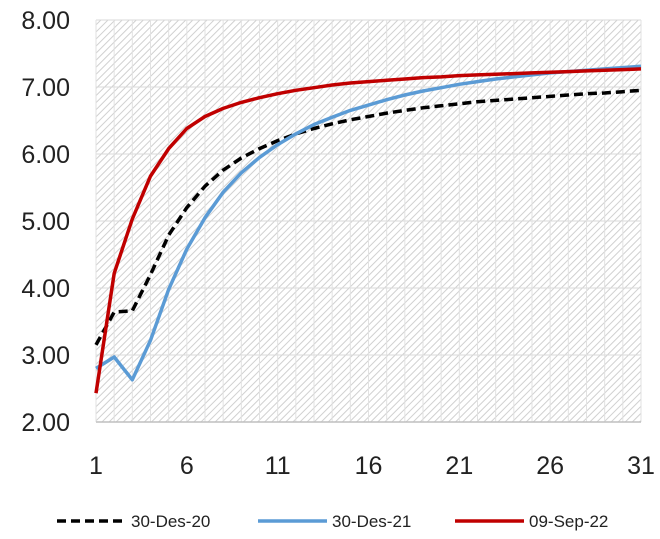 This screenshot has width=660, height=539. Describe the element at coordinates (96, 466) in the screenshot. I see `x-tick-label: 1` at that location.